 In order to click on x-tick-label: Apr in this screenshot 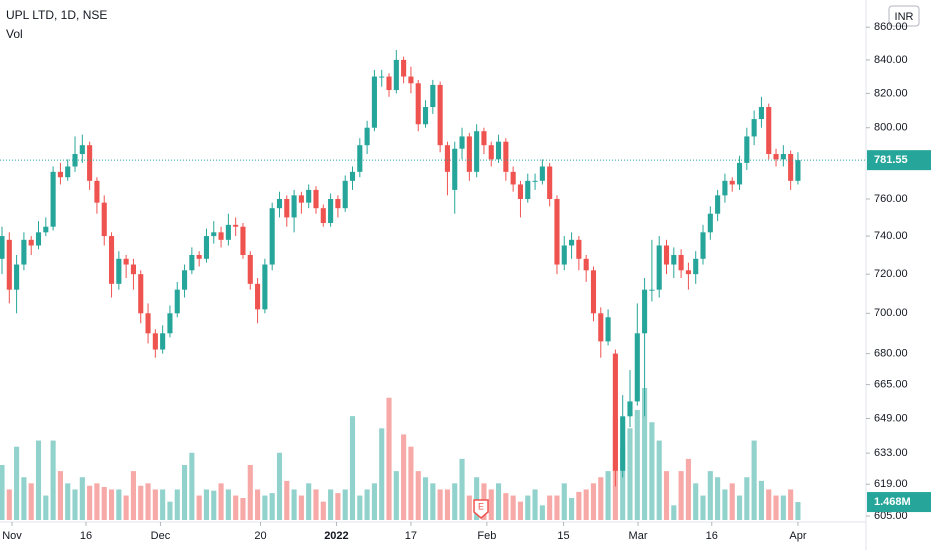, I will do `click(797, 536)`.